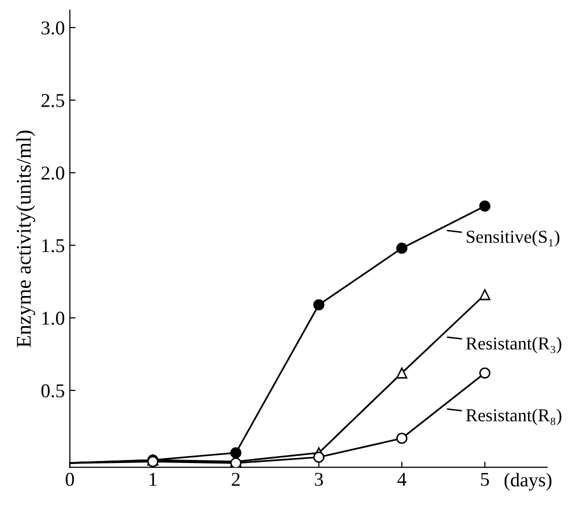 This screenshot has height=508, width=582. What do you see at coordinates (53, 101) in the screenshot?
I see `y-tick-label: 2.5` at bounding box center [53, 101].